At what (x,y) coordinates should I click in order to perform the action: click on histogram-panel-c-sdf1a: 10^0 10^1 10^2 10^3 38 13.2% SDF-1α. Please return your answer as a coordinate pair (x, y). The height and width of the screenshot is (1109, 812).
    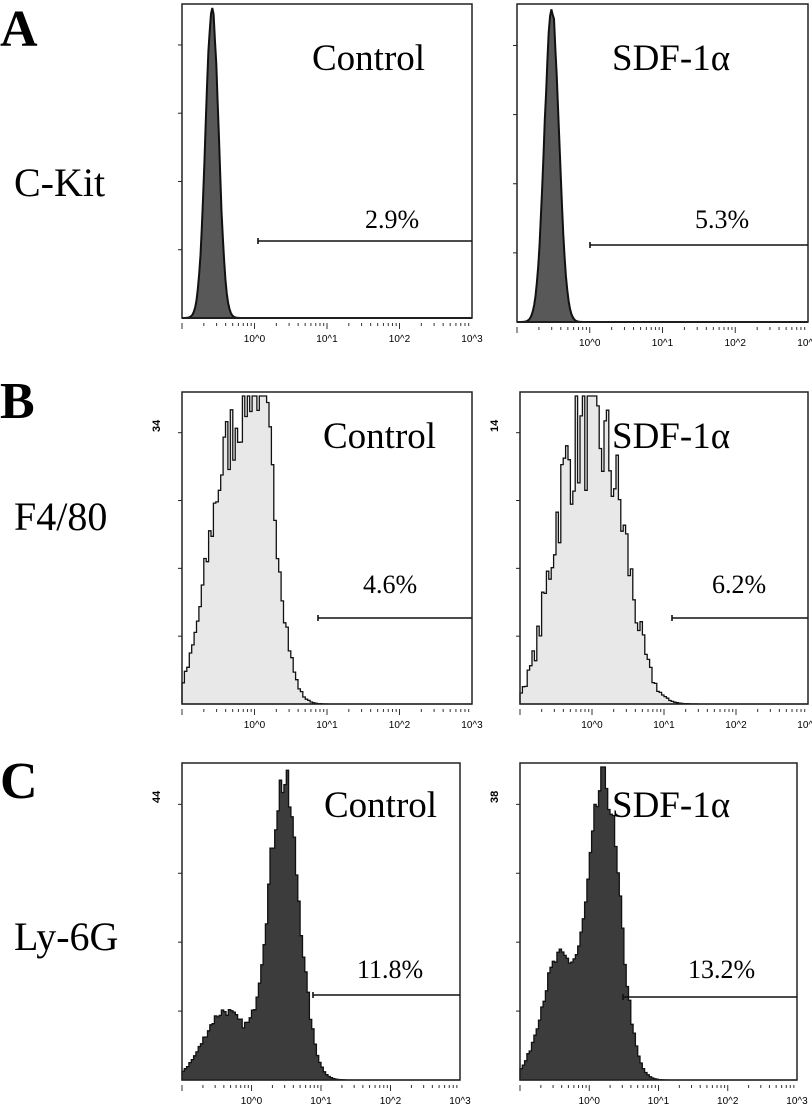
    Looking at the image, I should click on (648, 934).